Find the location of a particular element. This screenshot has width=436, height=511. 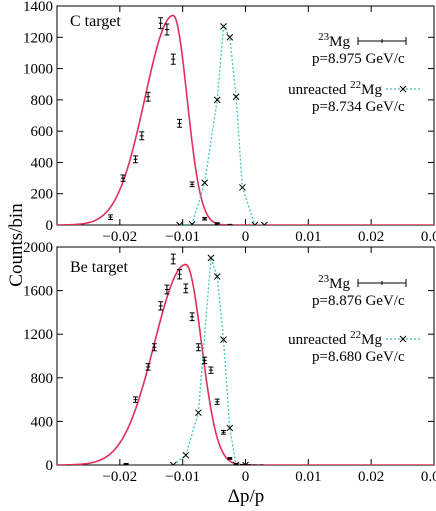

y-tick-label: 200 is located at coordinates (42, 195).